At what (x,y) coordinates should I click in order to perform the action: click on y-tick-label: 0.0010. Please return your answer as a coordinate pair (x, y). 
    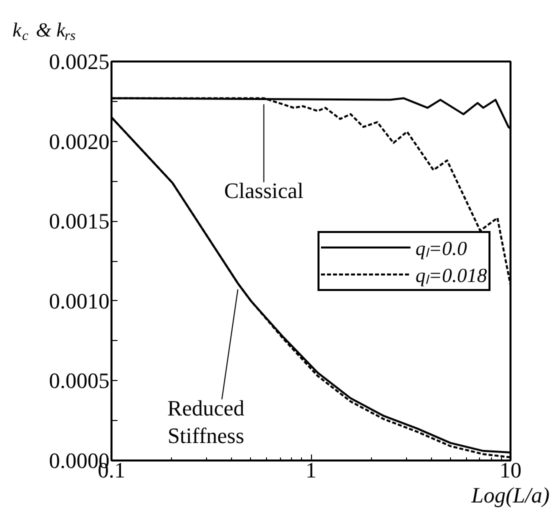
    Looking at the image, I should click on (79, 301).